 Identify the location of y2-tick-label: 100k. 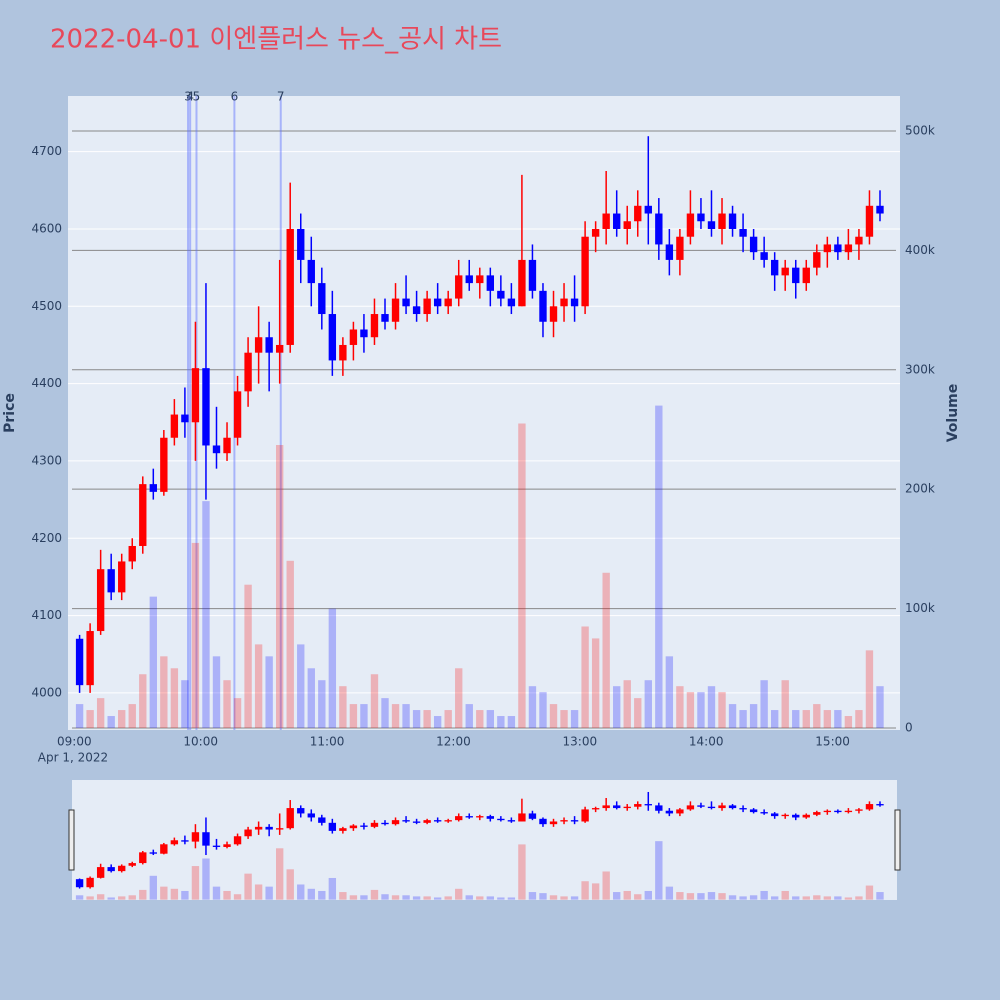
(920, 608).